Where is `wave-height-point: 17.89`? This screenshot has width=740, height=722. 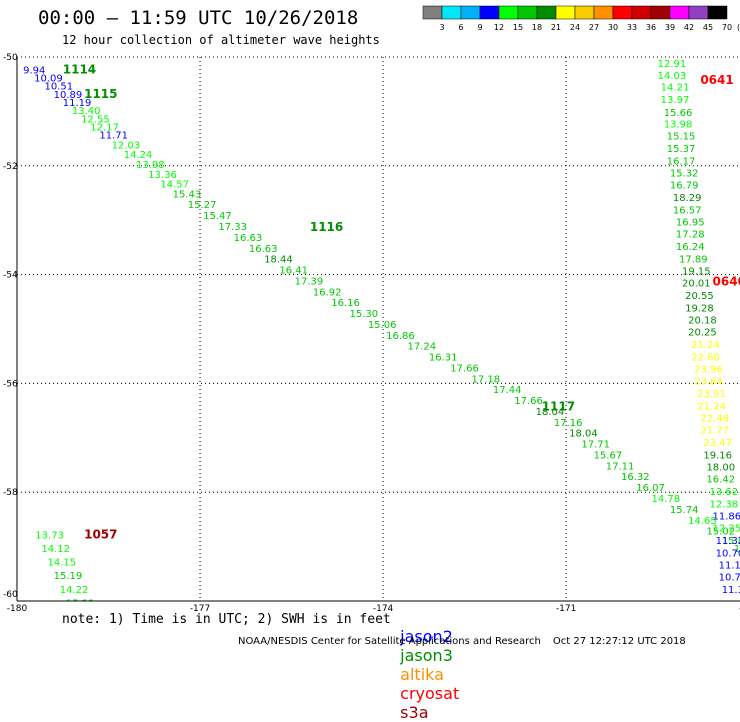 wave-height-point: 17.89 is located at coordinates (693, 260).